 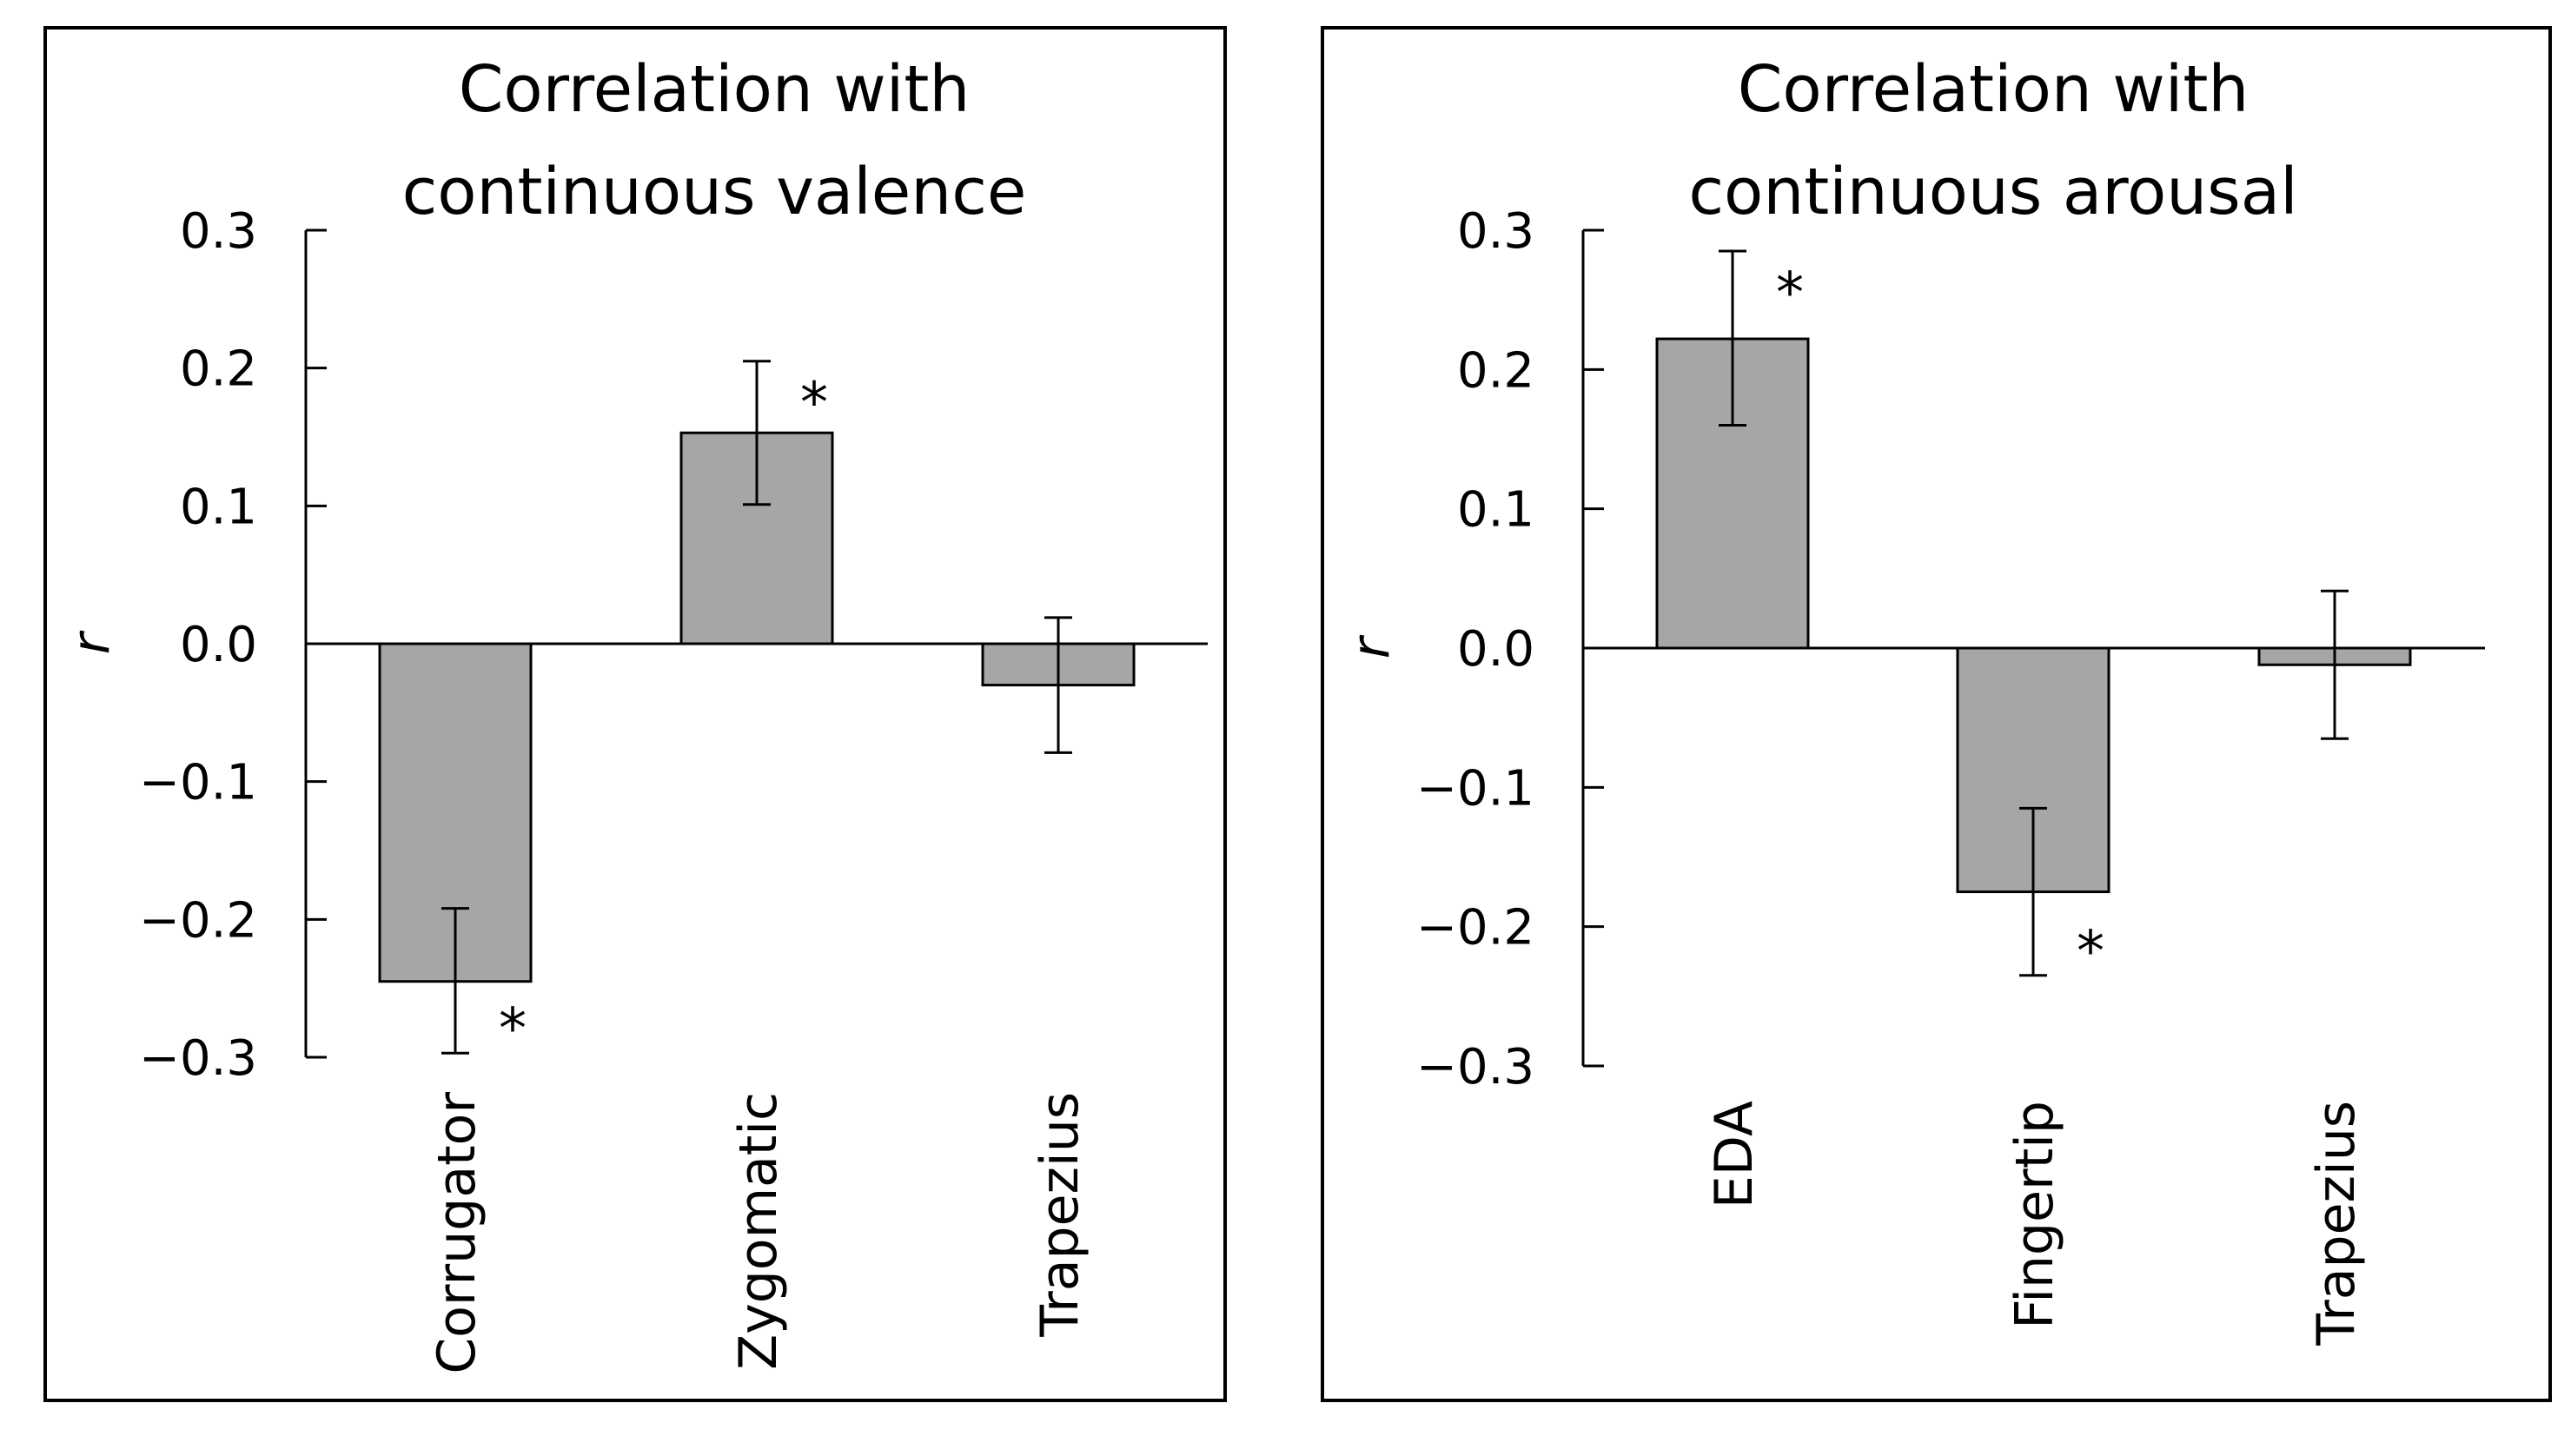 I want to click on category-label-zygomatic: Zygomatic, so click(x=758, y=1231).